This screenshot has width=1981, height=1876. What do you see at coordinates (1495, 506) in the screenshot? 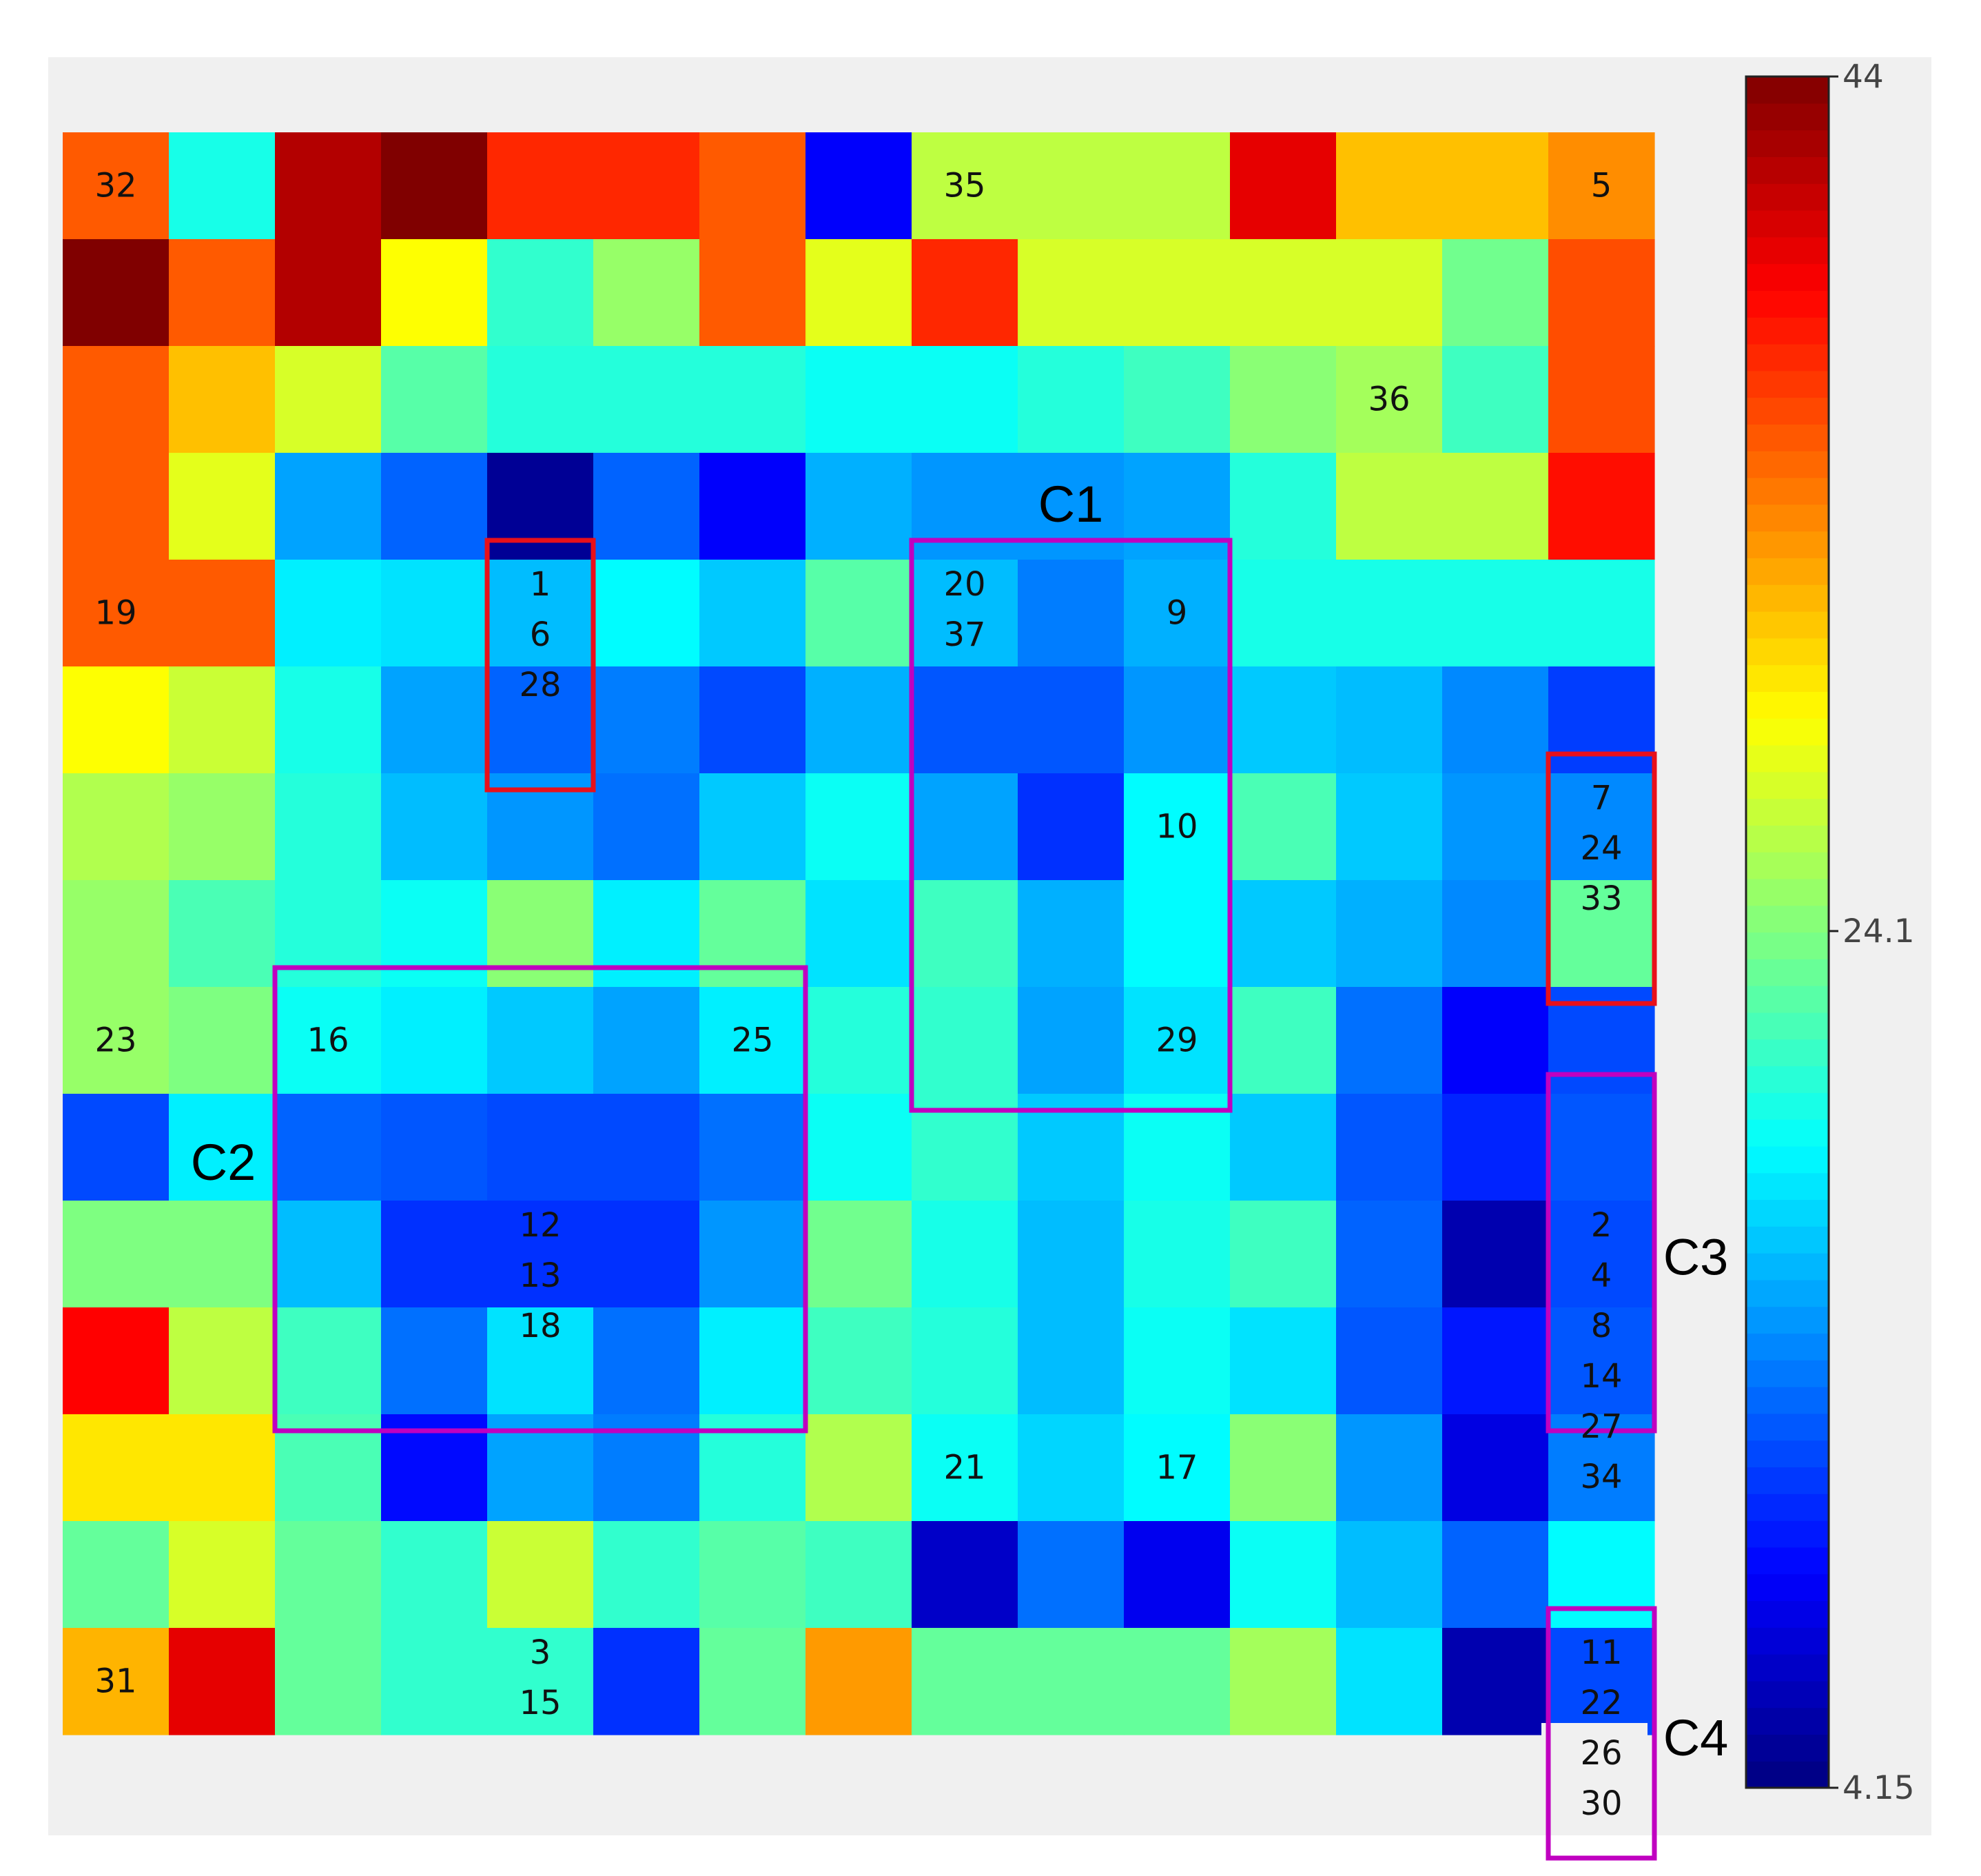
I see `heatmap-cell-r3-c13` at bounding box center [1495, 506].